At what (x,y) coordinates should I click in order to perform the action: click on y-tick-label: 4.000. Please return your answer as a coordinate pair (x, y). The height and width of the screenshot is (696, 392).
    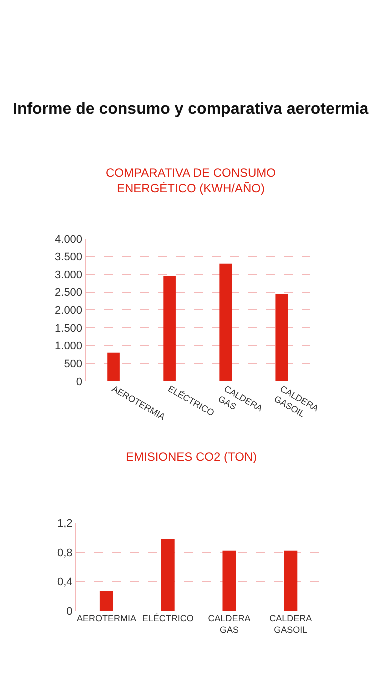
    Looking at the image, I should click on (69, 240).